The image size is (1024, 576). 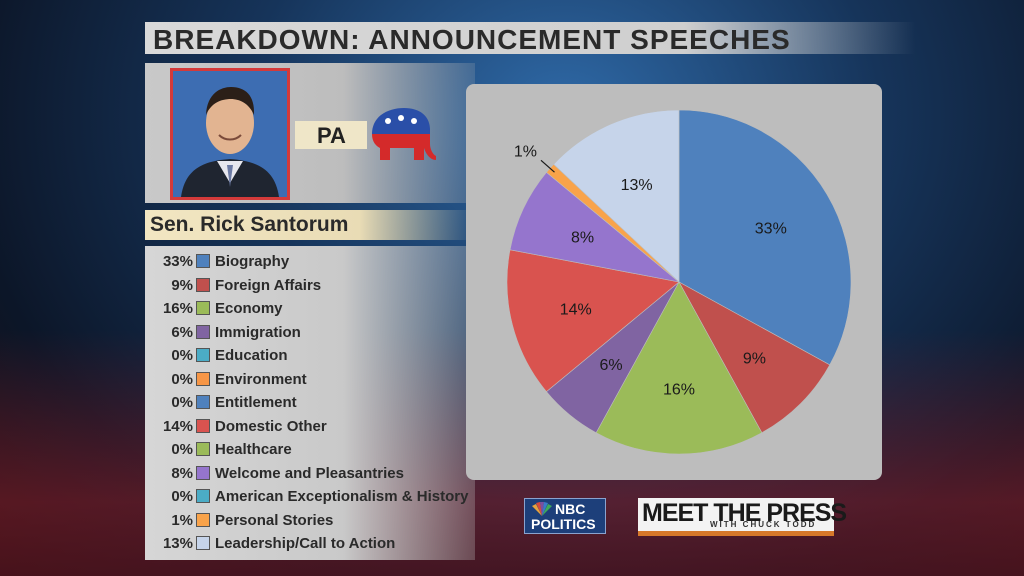 What do you see at coordinates (610, 365) in the screenshot?
I see `pie-data-label: 6%` at bounding box center [610, 365].